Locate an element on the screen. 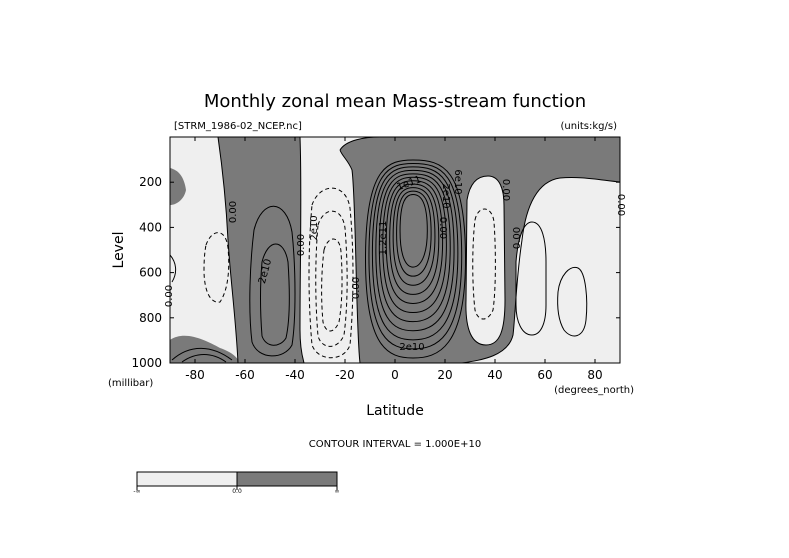 The width and height of the screenshot is (789, 558). positive-region-north-pole is located at coordinates (178, 186).